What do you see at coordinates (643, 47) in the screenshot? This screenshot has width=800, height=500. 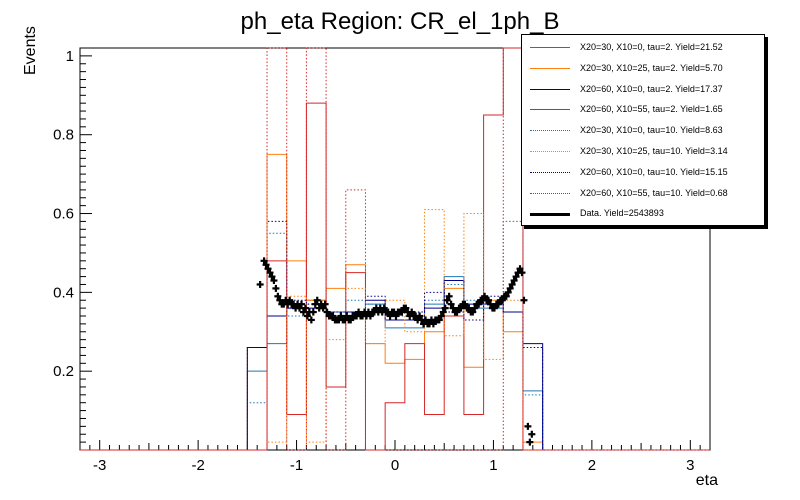 I see `legend-item: X20=30, X10=0, tau=2. Yield=21.52` at bounding box center [643, 47].